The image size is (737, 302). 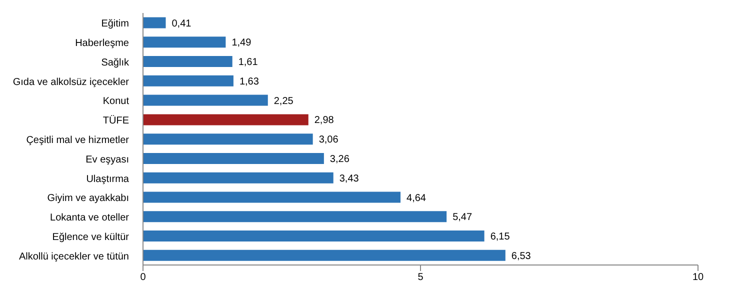 I want to click on y-tick-label: Eğlence ve kültür, so click(x=91, y=237).